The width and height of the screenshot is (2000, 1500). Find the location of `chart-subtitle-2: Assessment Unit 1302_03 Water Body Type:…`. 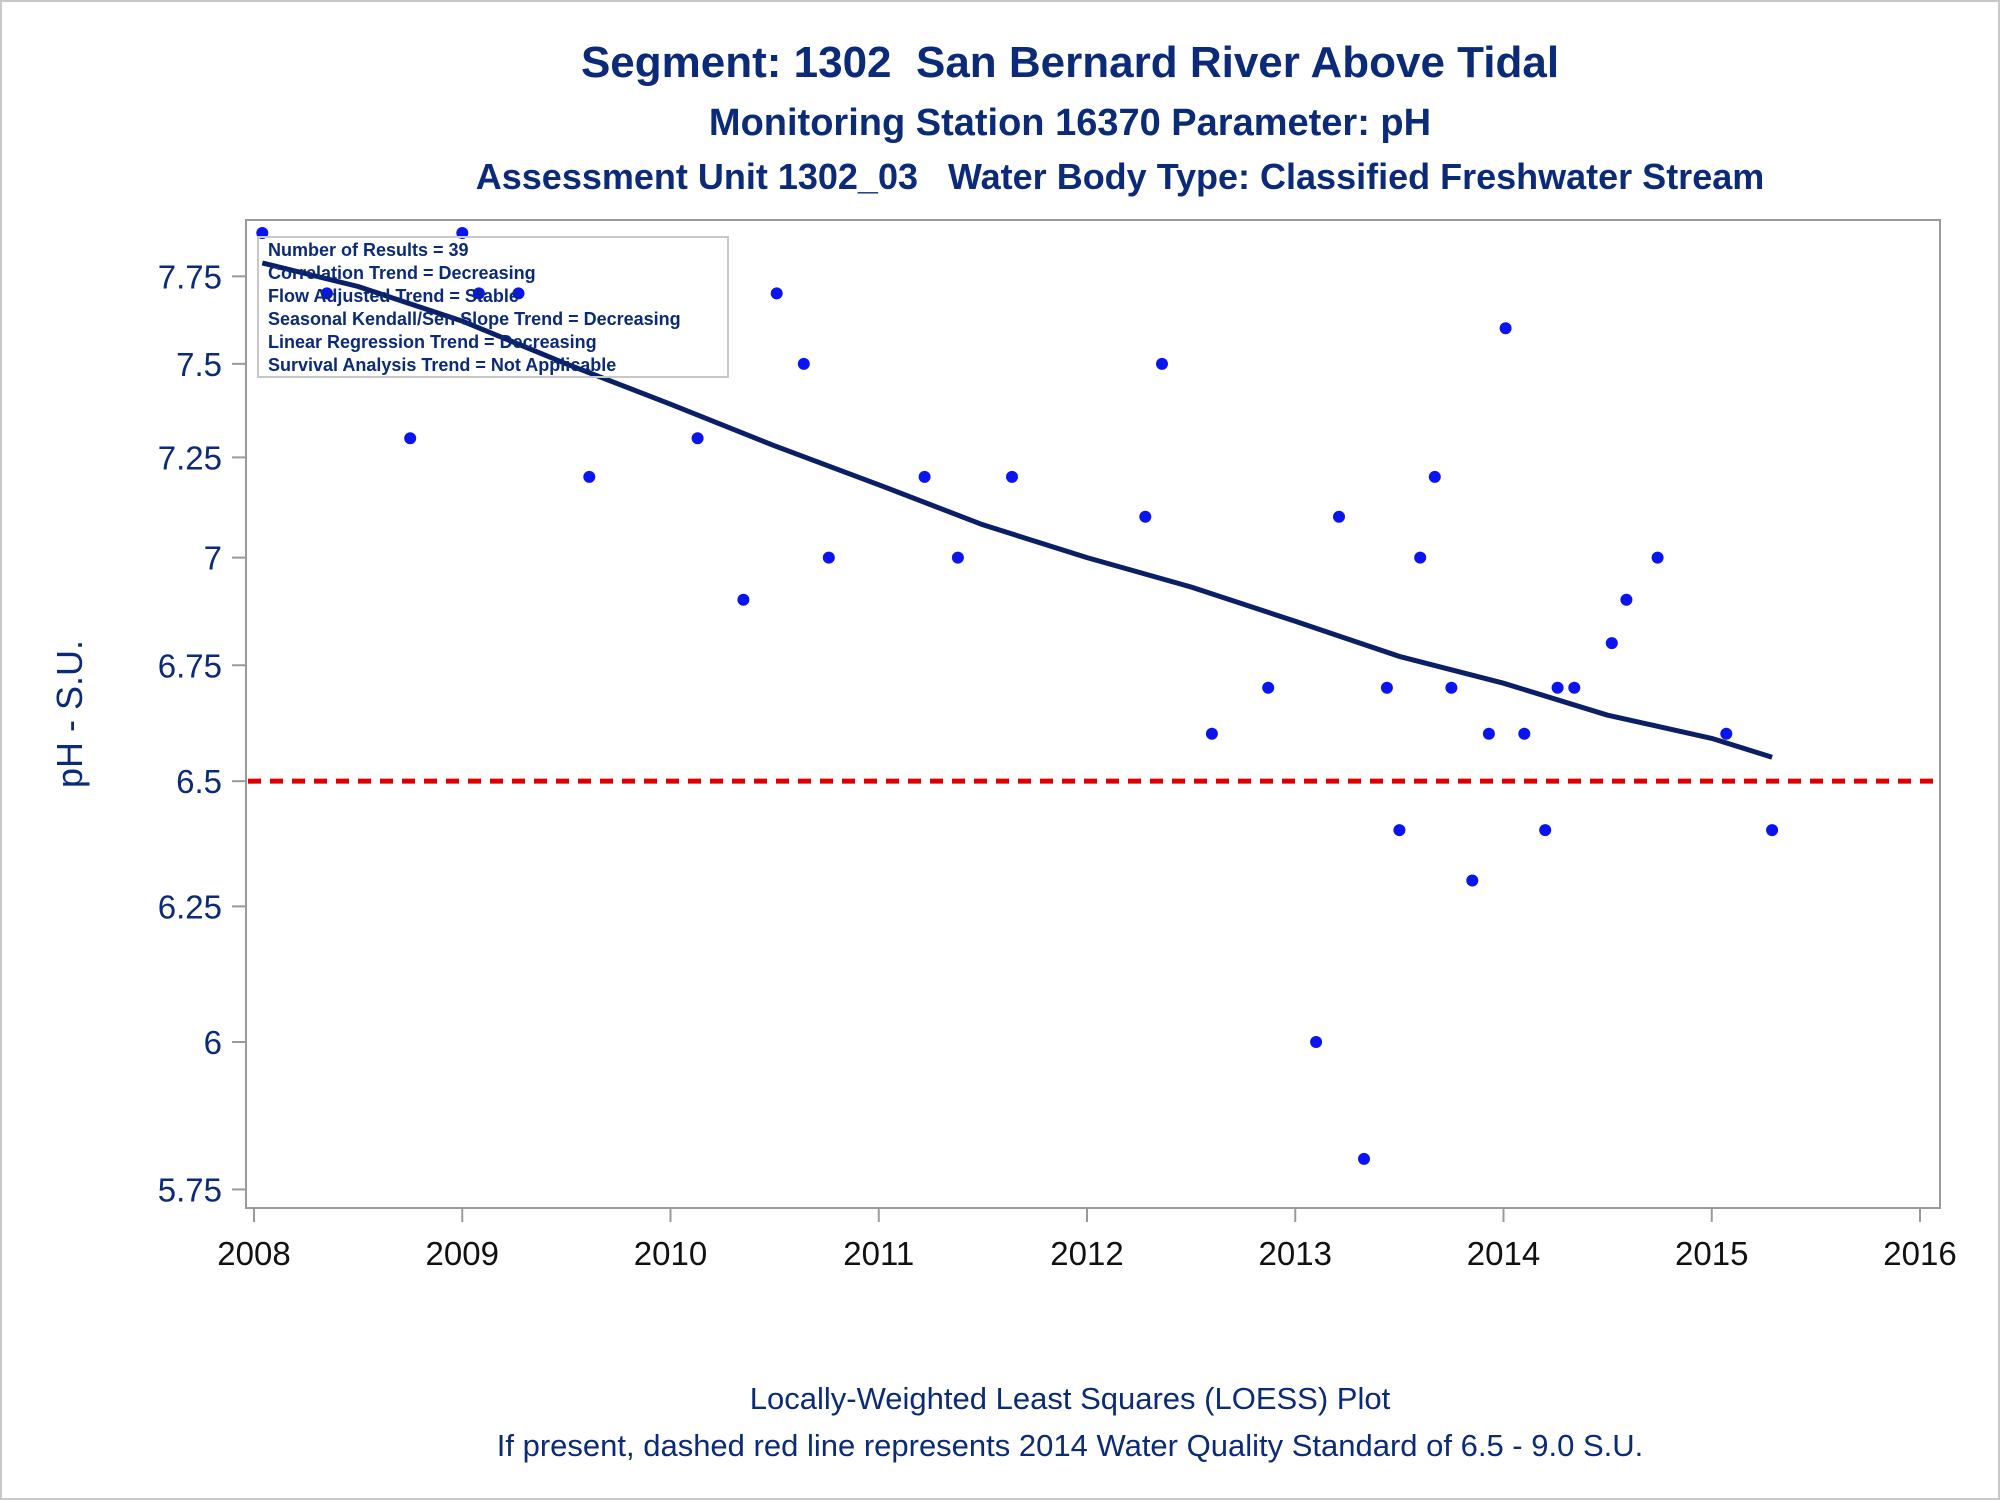

chart-subtitle-2: Assessment Unit 1302_03 Water Body Type:… is located at coordinates (1120, 176).